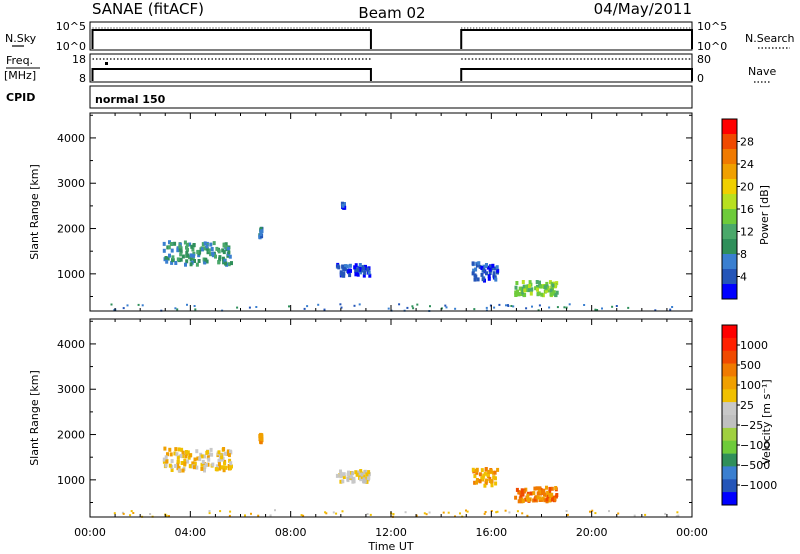 This screenshot has height=554, width=800. I want to click on power-scatter, so click(392, 256).